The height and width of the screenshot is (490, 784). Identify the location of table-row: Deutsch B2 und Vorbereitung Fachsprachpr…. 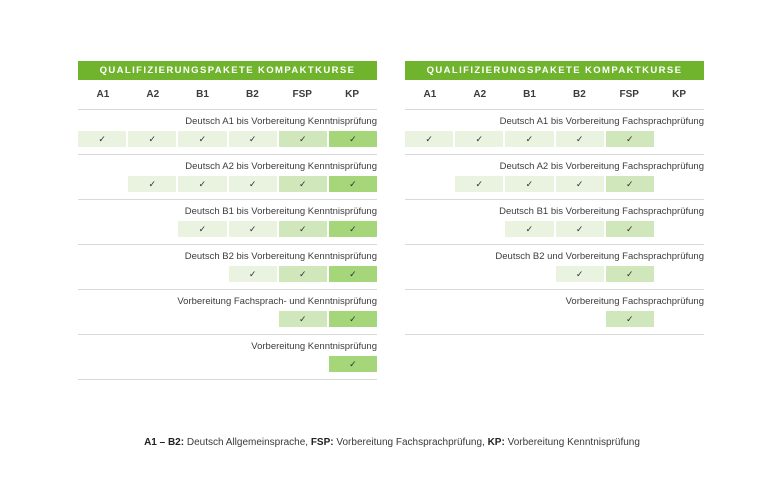
(554, 267).